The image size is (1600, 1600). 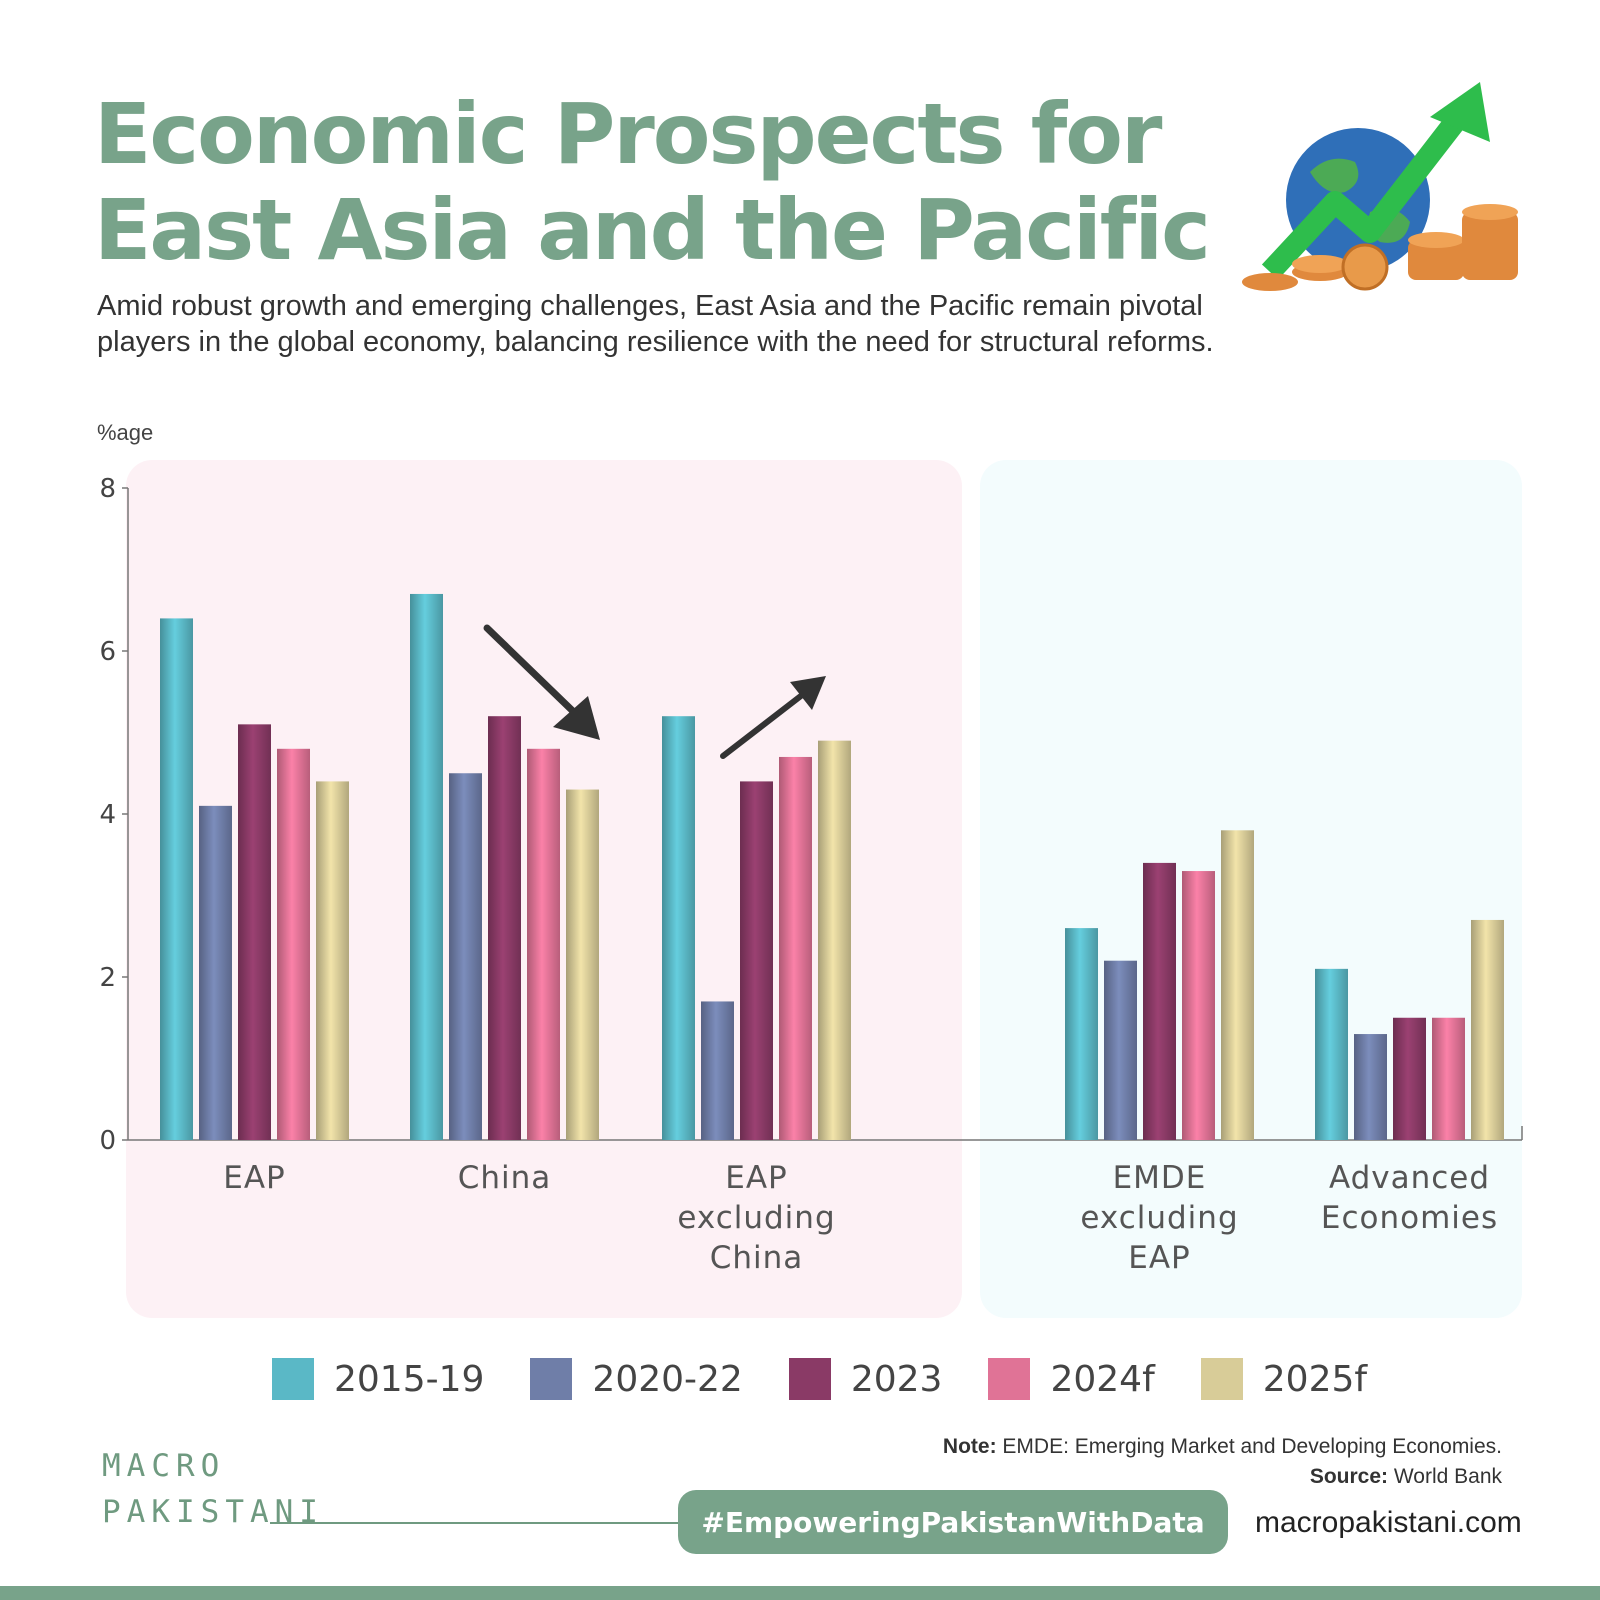 I want to click on hashtag-badge: #EmpoweringPakistanWithData, so click(x=953, y=1522).